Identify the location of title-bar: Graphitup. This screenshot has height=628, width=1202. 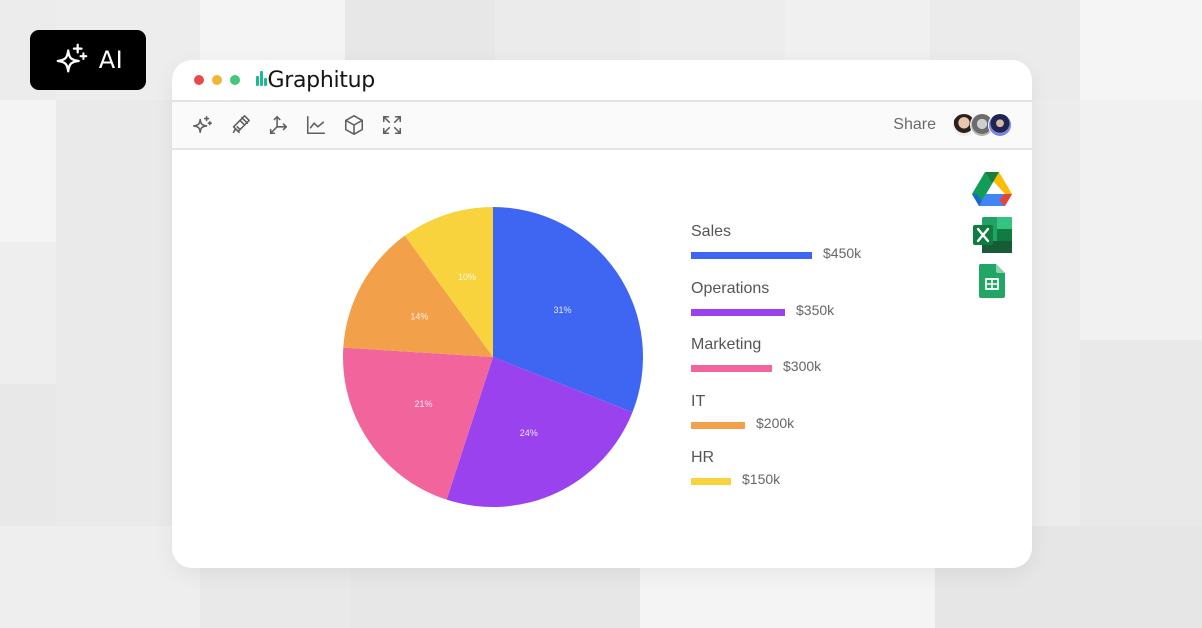
(602, 81).